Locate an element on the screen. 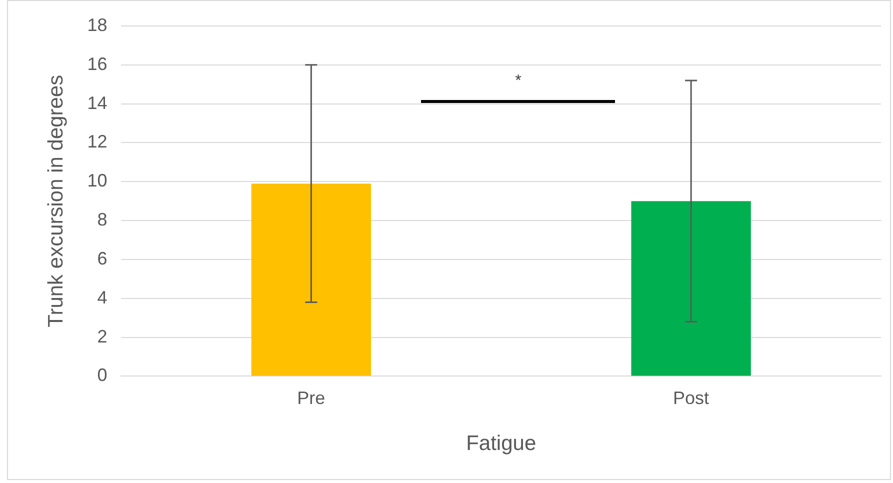  y-tick-label: 16 is located at coordinates (97, 64).